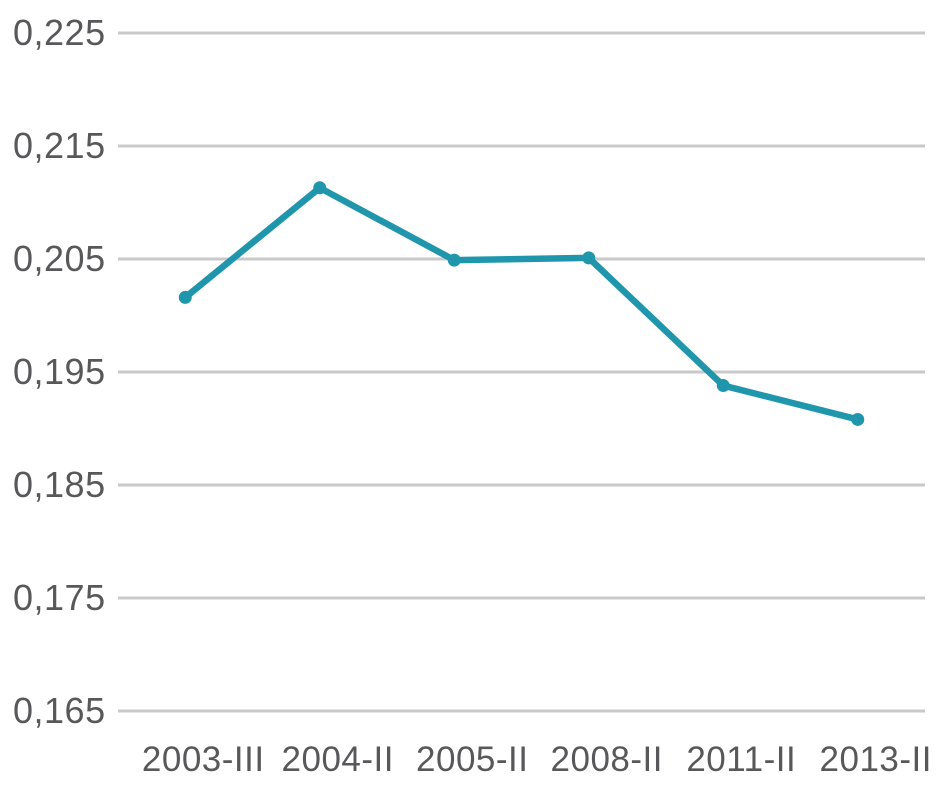 This screenshot has height=799, width=939. What do you see at coordinates (59, 32) in the screenshot?
I see `y-tick-label: 0,225` at bounding box center [59, 32].